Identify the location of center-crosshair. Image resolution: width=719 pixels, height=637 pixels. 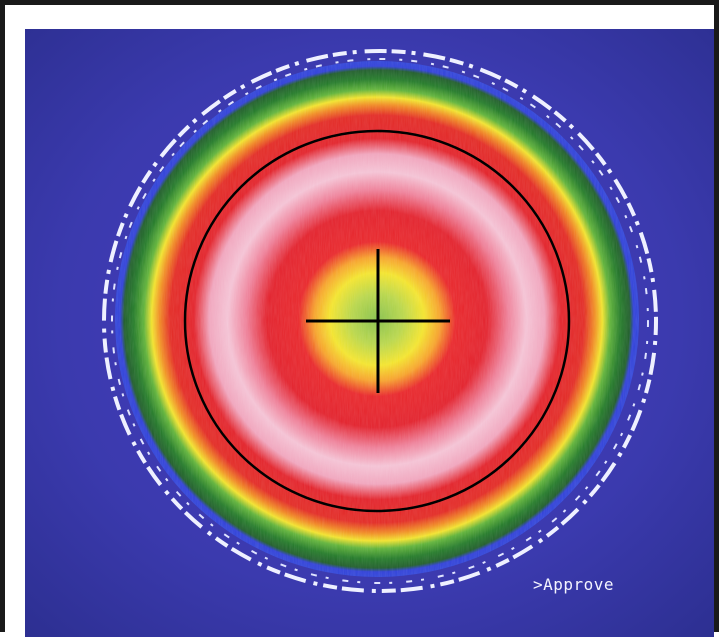
(378, 321).